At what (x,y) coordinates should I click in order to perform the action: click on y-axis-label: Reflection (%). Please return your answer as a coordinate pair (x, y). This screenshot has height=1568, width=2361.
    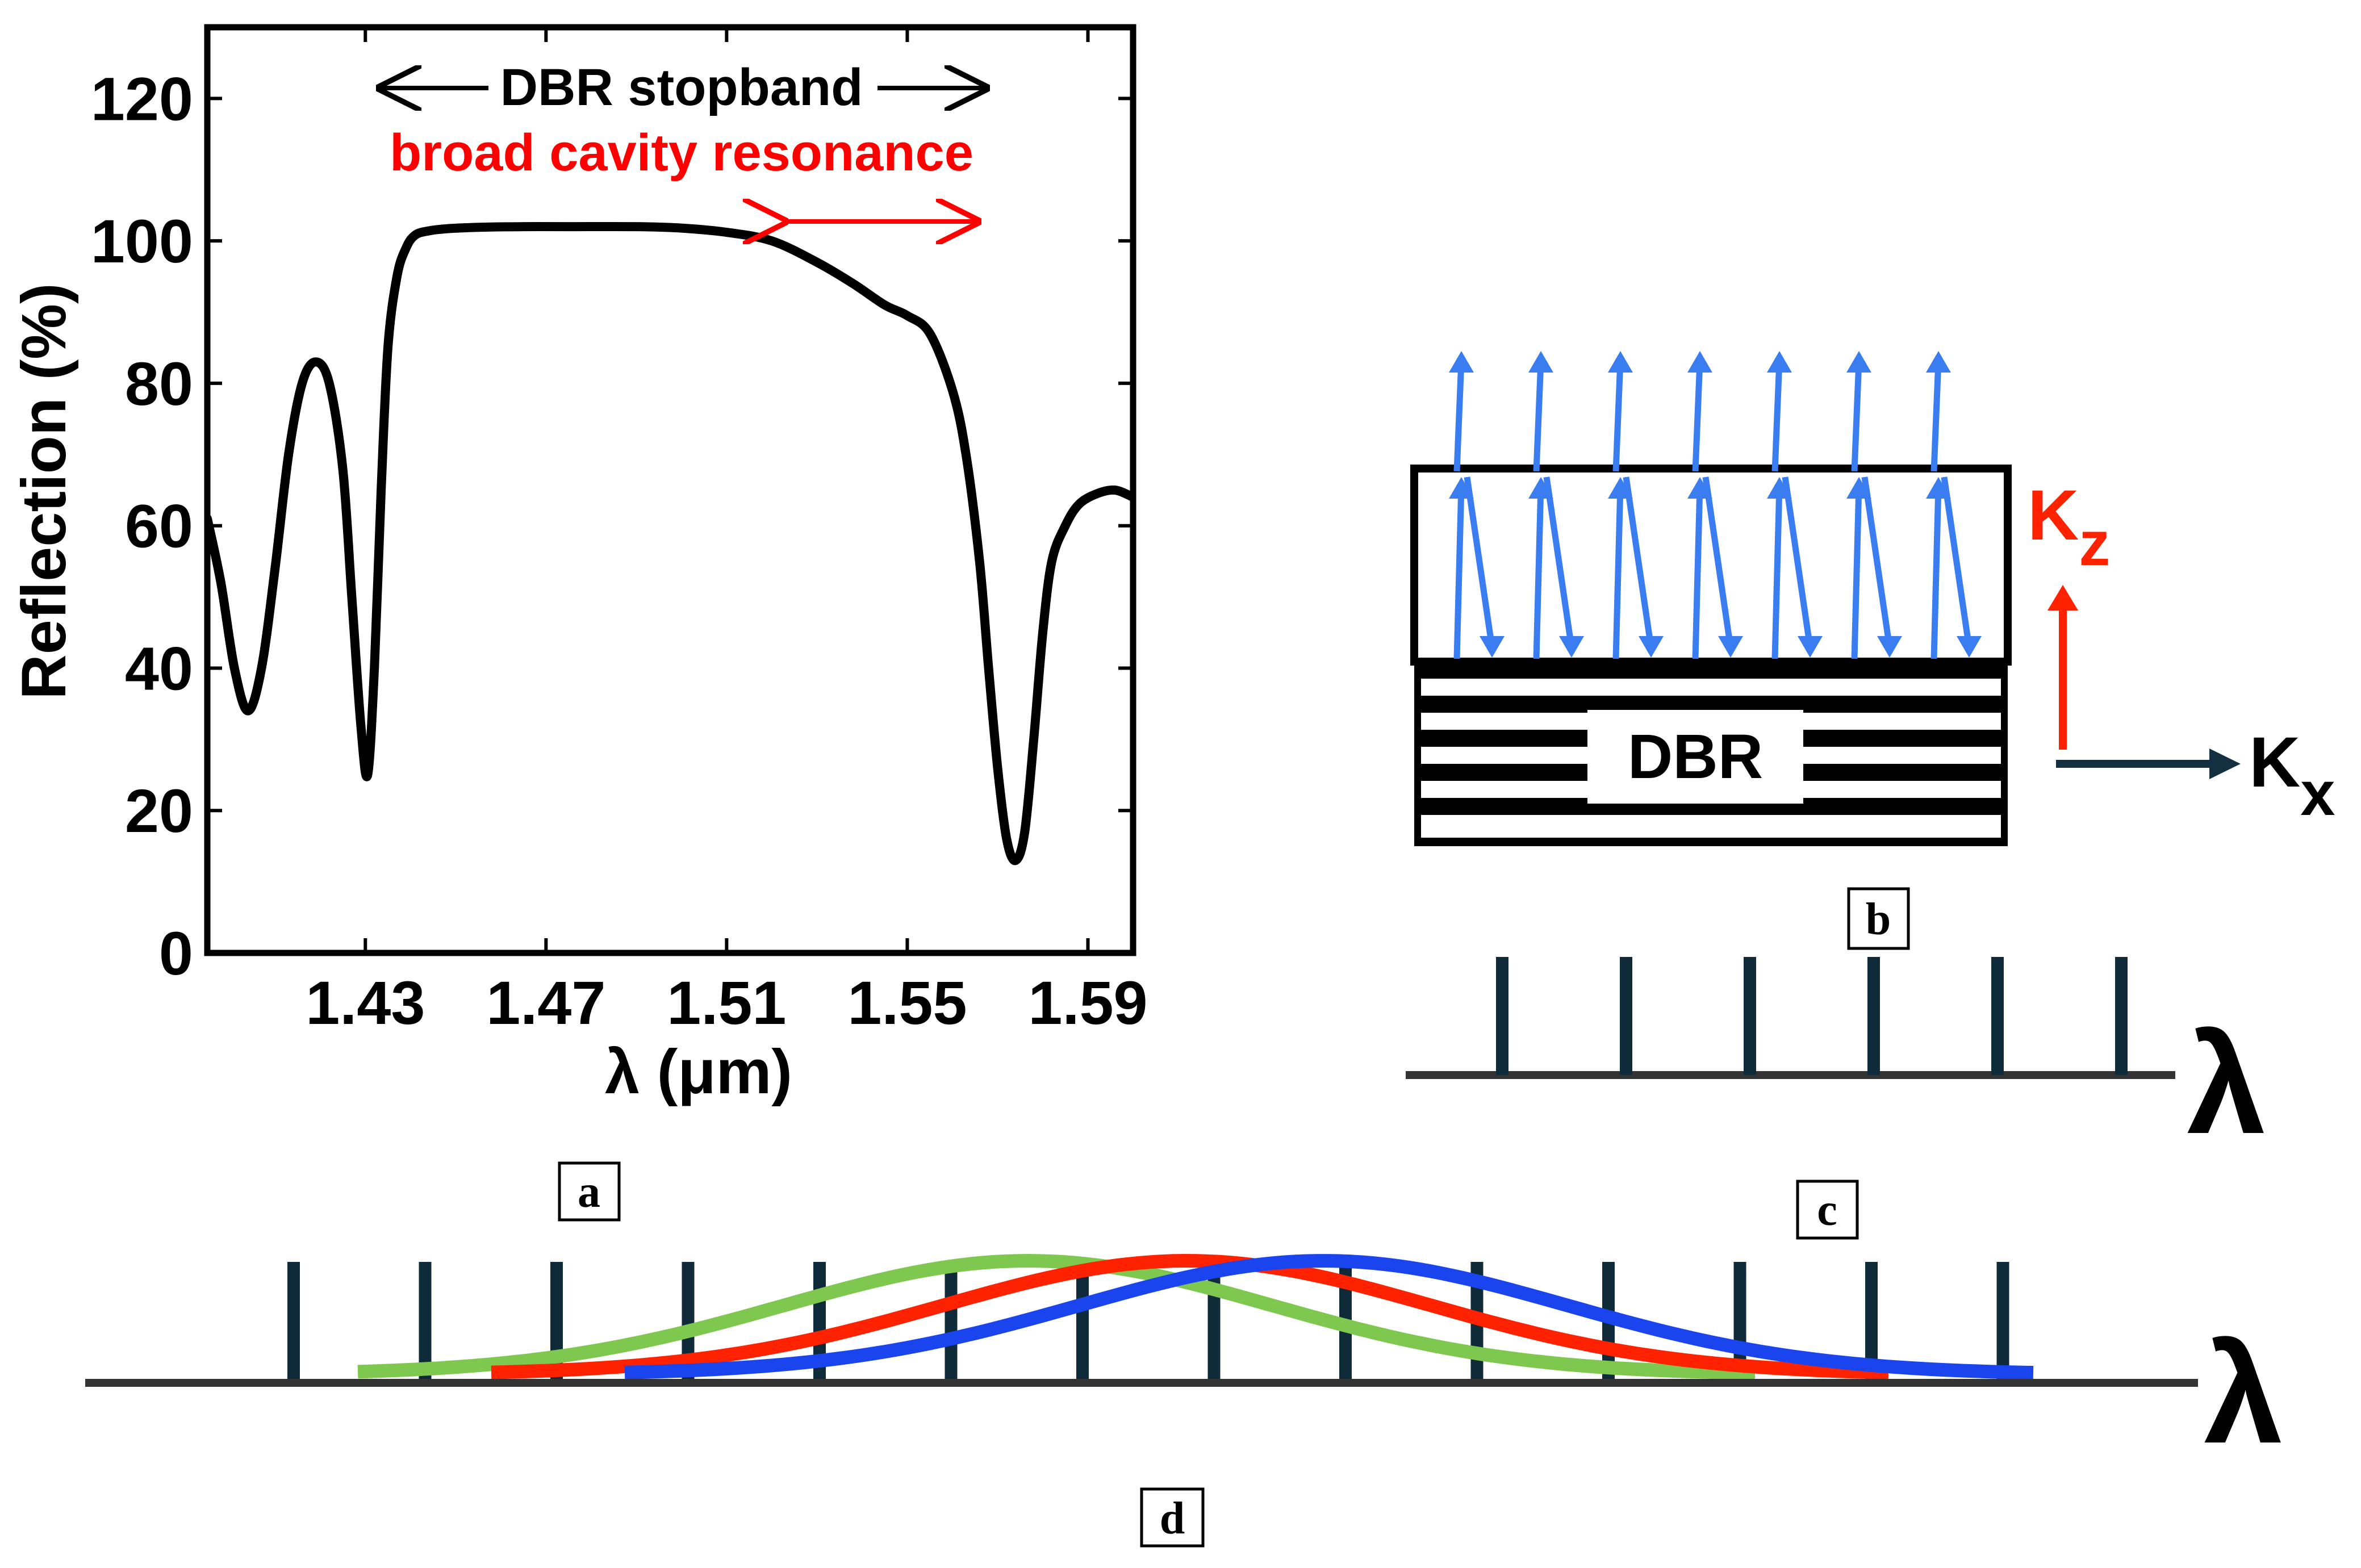
    Looking at the image, I should click on (44, 491).